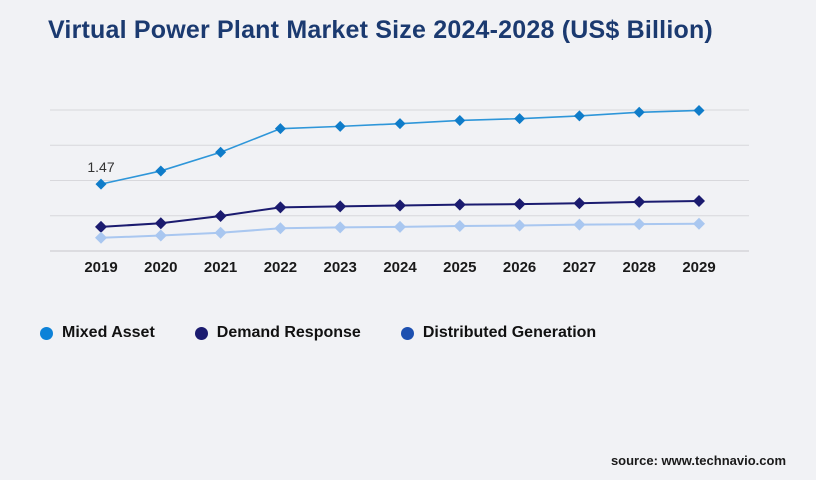  Describe the element at coordinates (160, 267) in the screenshot. I see `x-tick-label: 2020` at that location.